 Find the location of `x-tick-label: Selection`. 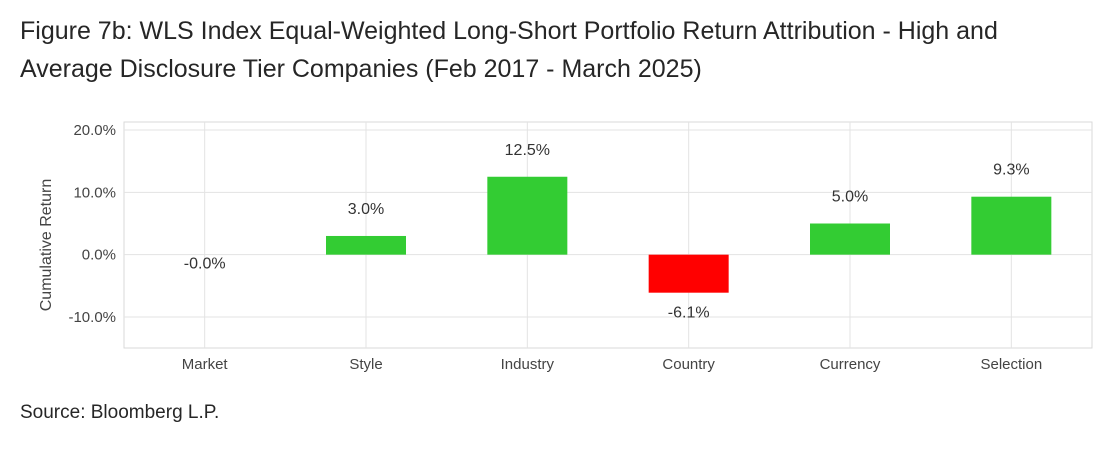

x-tick-label: Selection is located at coordinates (1011, 364).